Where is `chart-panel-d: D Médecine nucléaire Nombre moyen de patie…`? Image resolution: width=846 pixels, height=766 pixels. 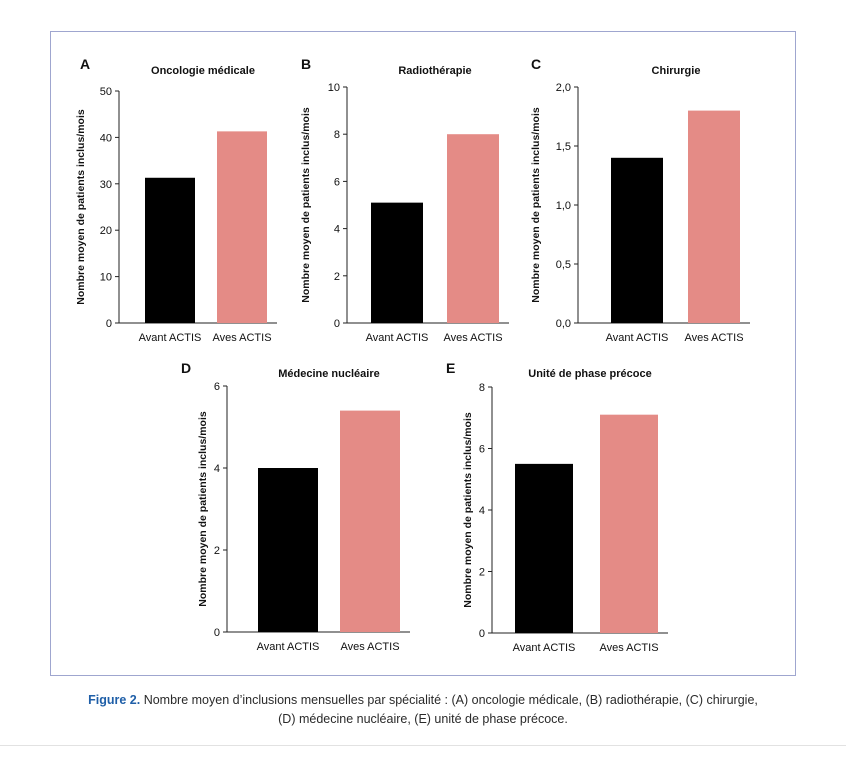
chart-panel-d: D Médecine nucléaire Nombre moyen de patie… is located at coordinates (295, 506).